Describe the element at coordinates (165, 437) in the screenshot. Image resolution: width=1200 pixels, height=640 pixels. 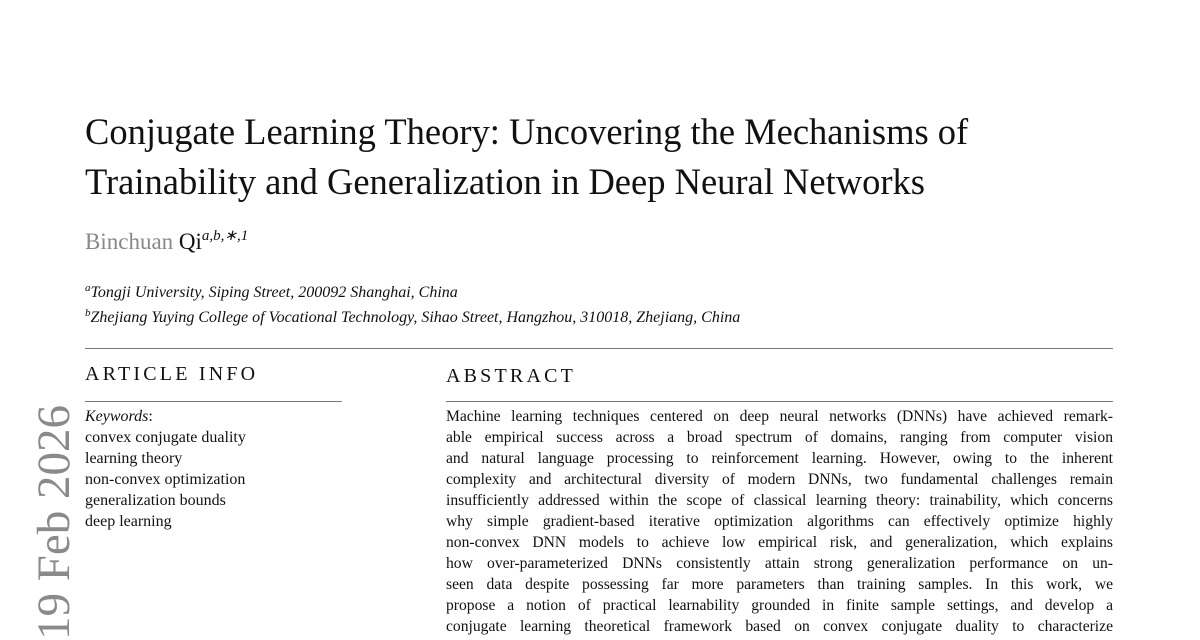
I see `keyword: convex conjugate duality` at that location.